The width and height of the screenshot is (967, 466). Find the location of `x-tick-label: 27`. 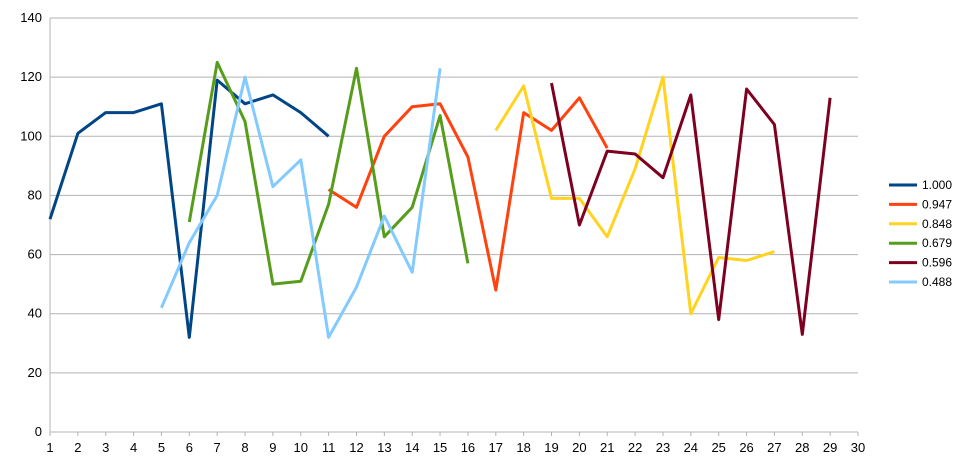

x-tick-label: 27 is located at coordinates (774, 447).